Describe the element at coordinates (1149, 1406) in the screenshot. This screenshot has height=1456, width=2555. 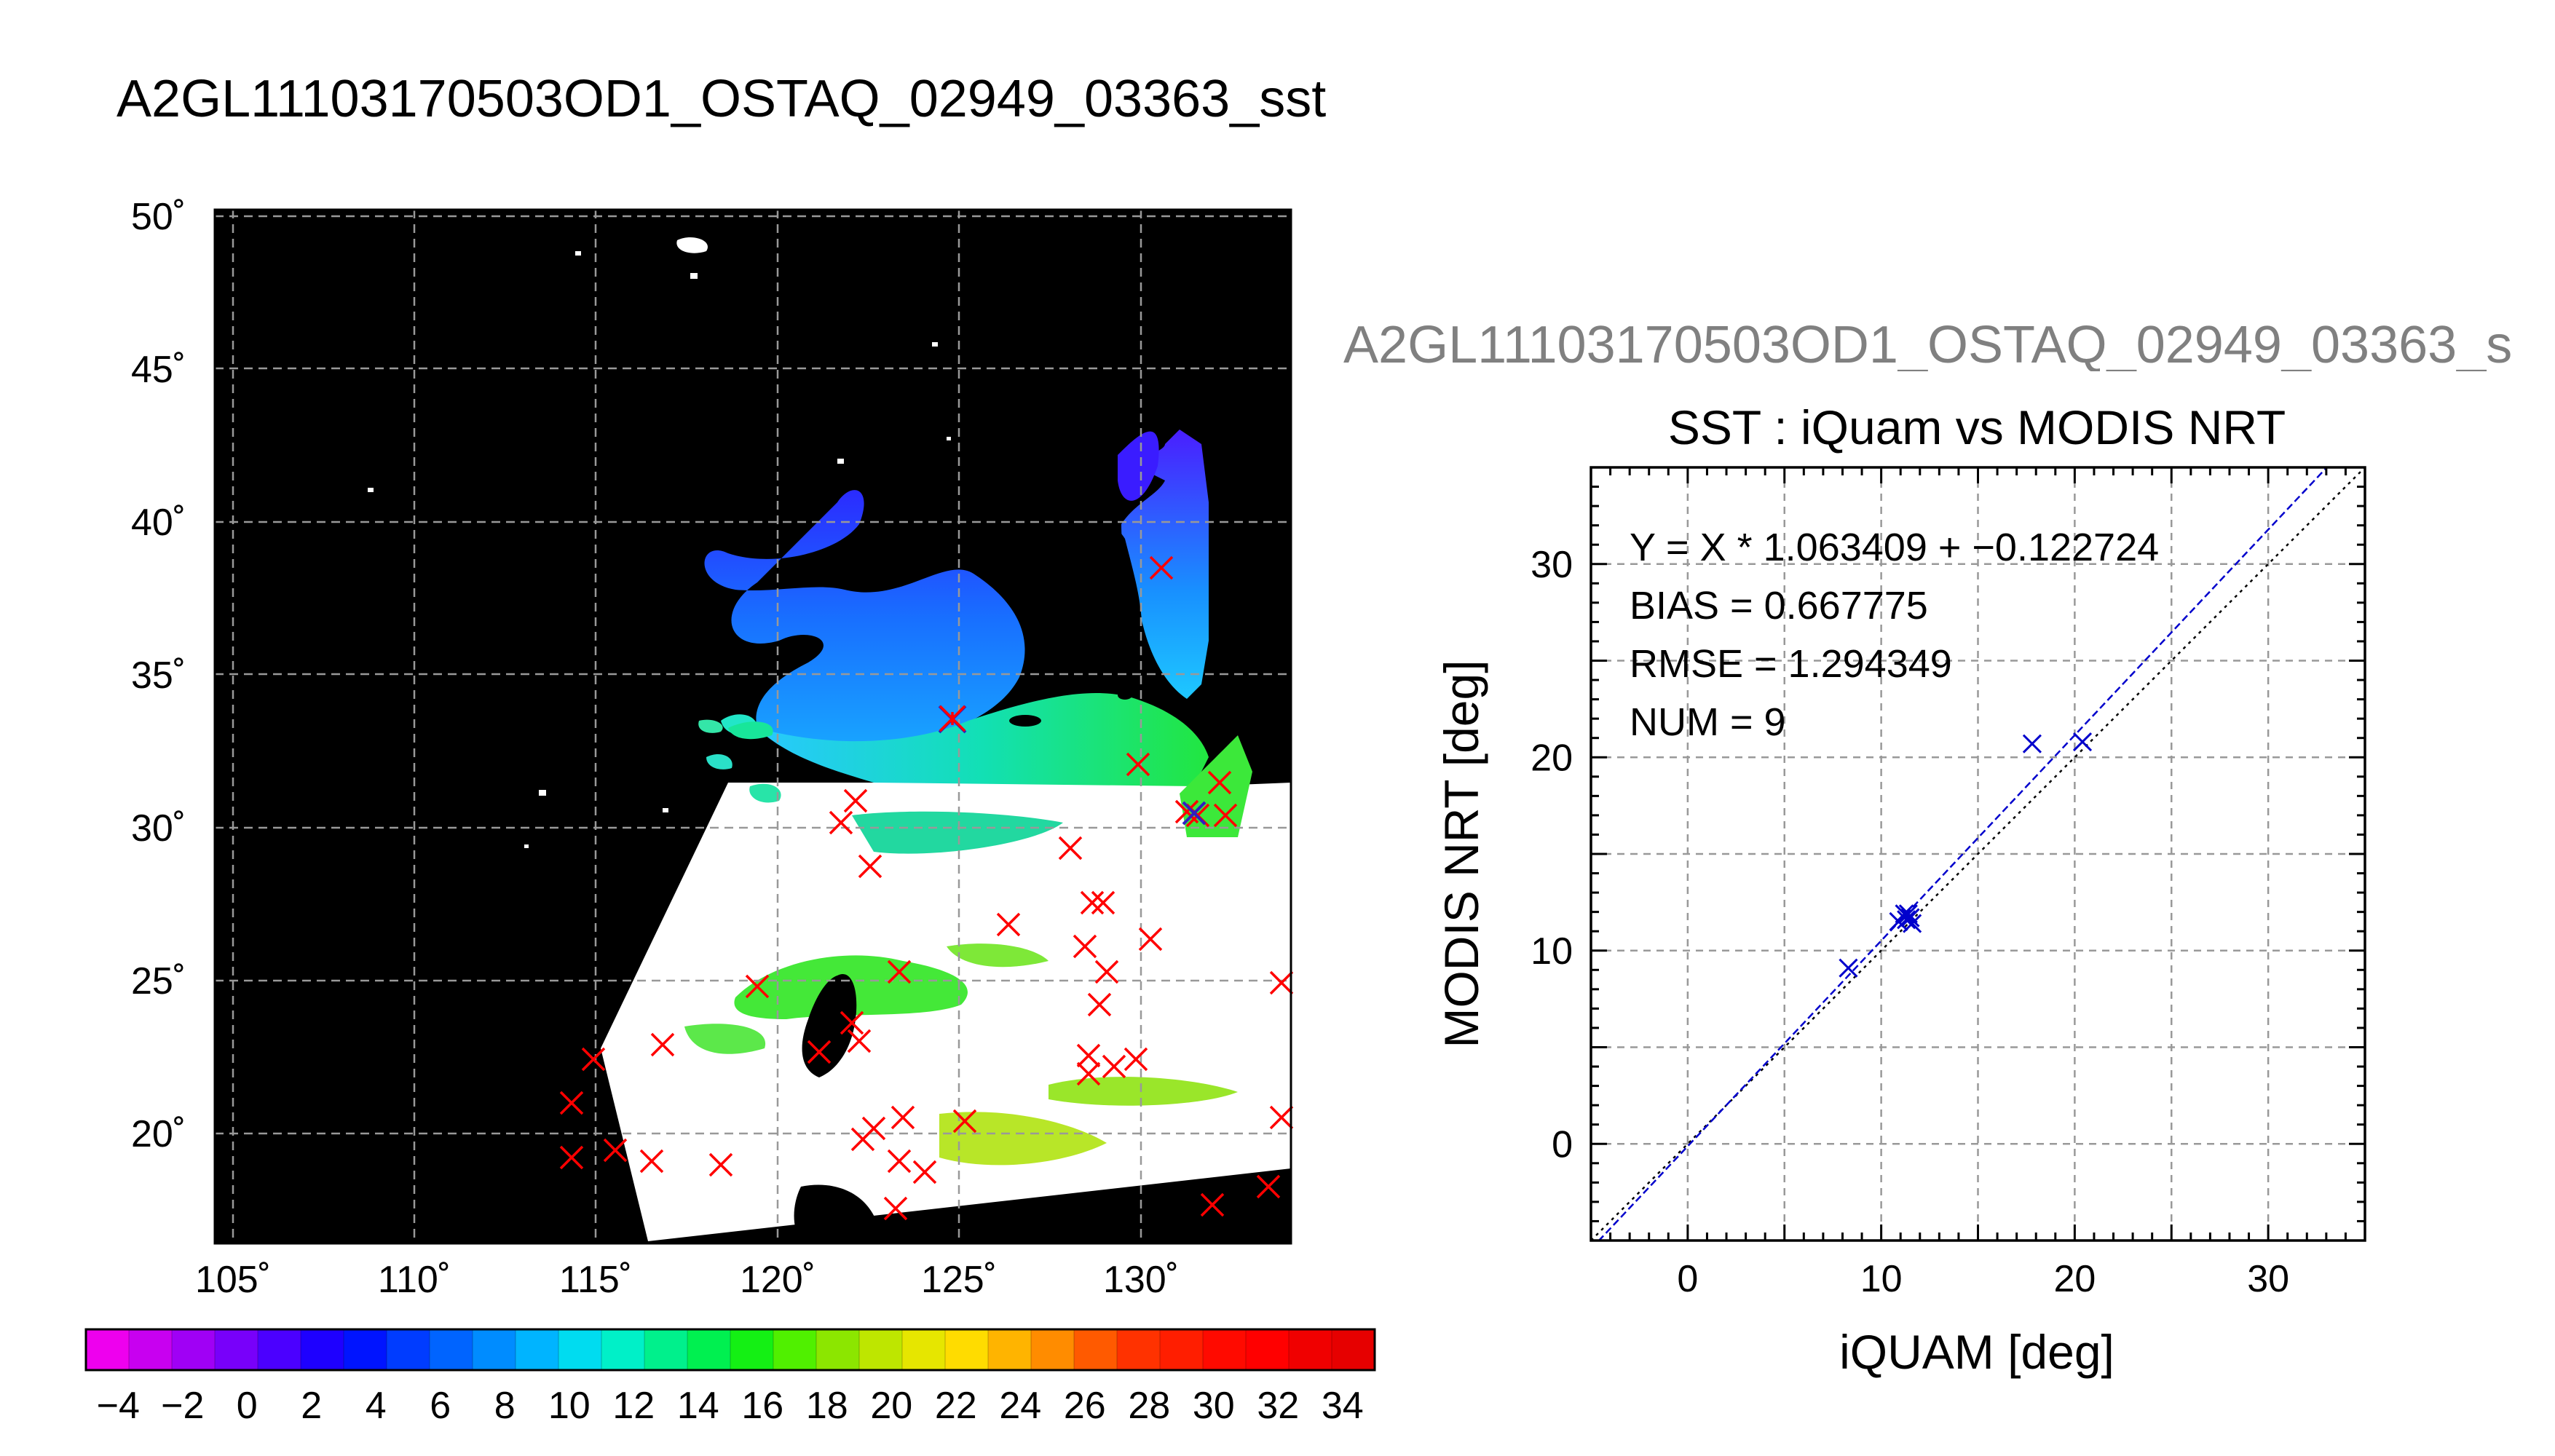
I see `colorbar-label: 28` at that location.